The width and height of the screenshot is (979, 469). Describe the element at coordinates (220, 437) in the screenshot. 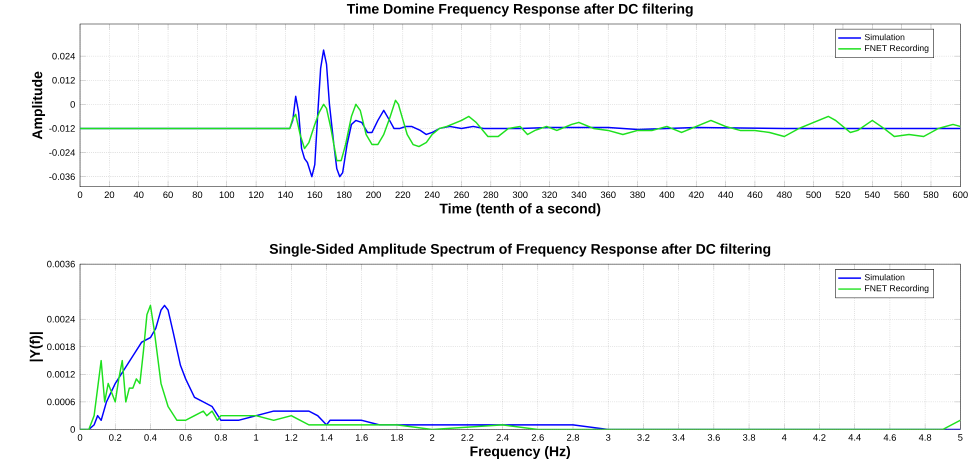

I see `x-tick-label: 0.8` at that location.